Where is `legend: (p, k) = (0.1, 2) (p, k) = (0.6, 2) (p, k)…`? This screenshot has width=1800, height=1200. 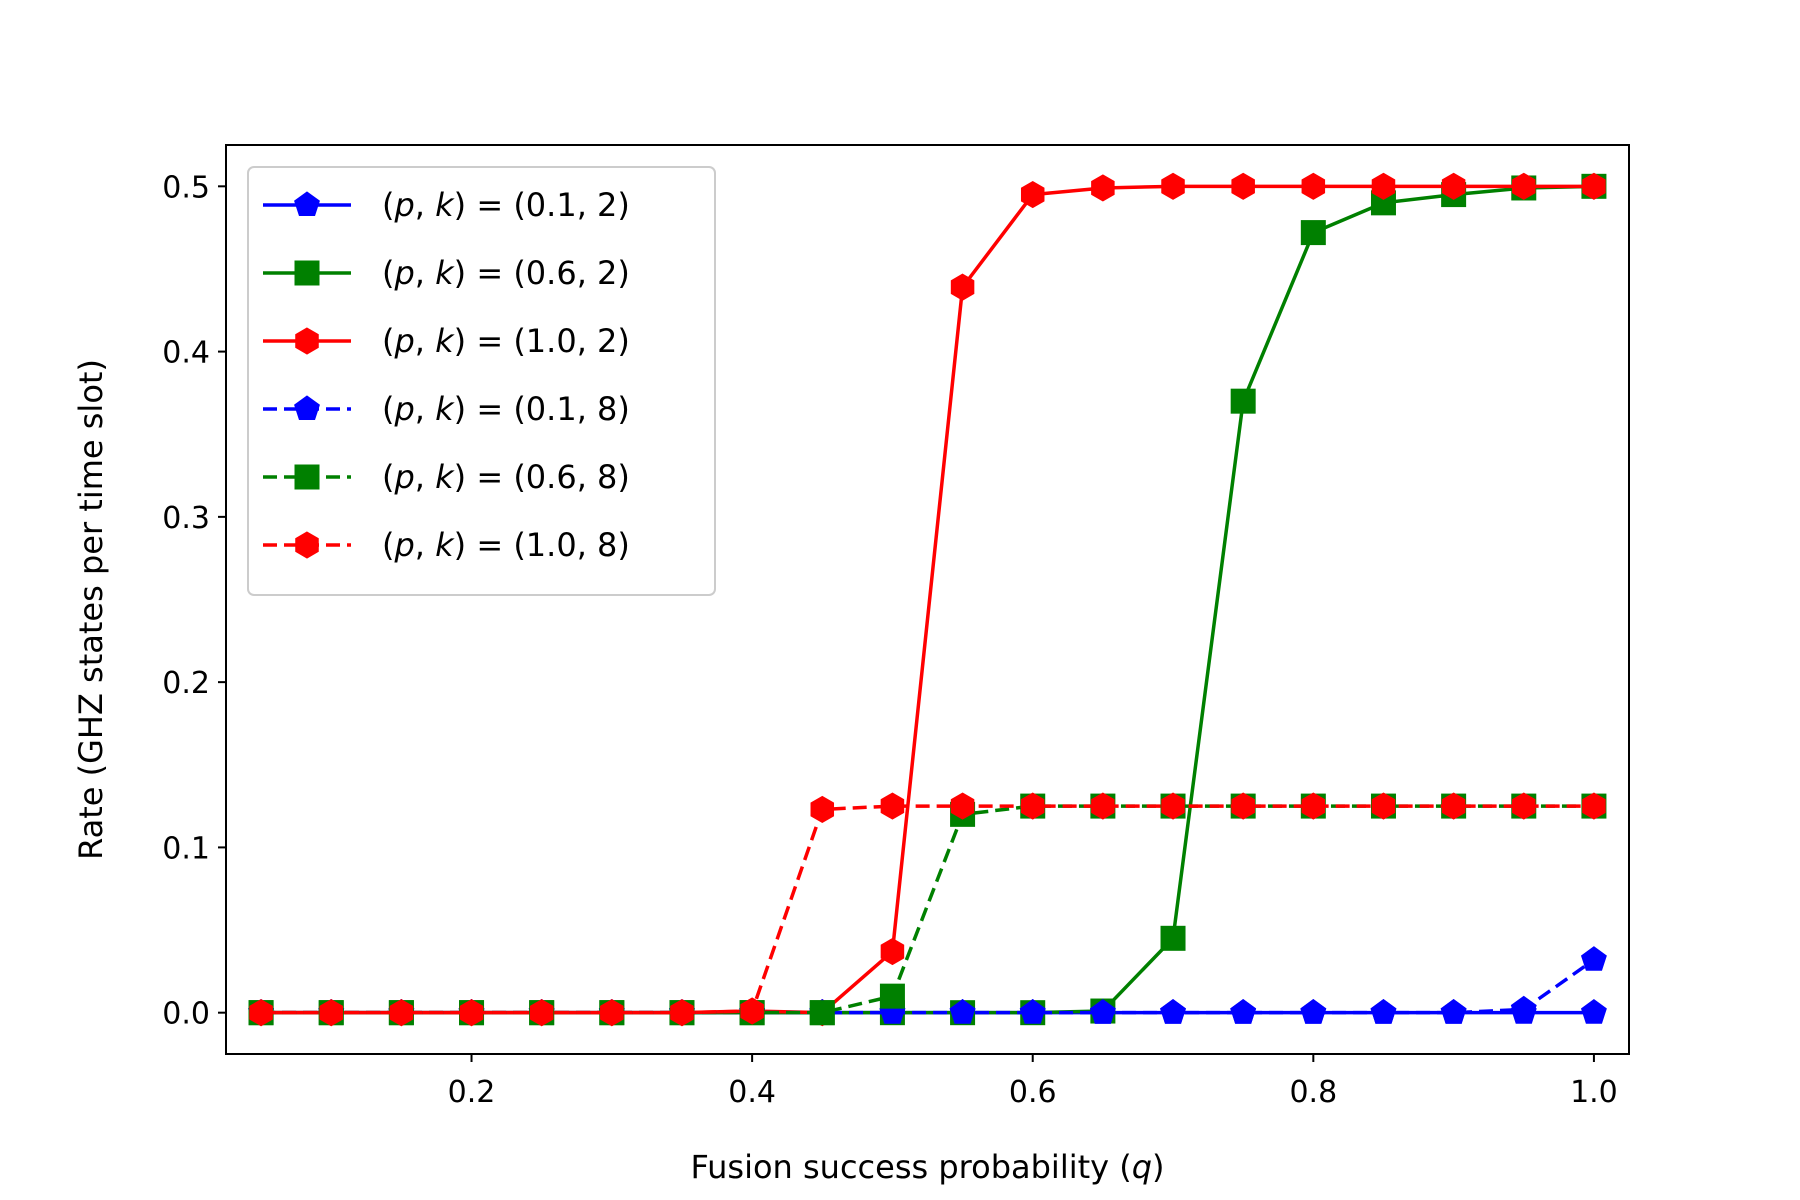 legend: (p, k) = (0.1, 2) (p, k) = (0.6, 2) (p, k)… is located at coordinates (481, 381).